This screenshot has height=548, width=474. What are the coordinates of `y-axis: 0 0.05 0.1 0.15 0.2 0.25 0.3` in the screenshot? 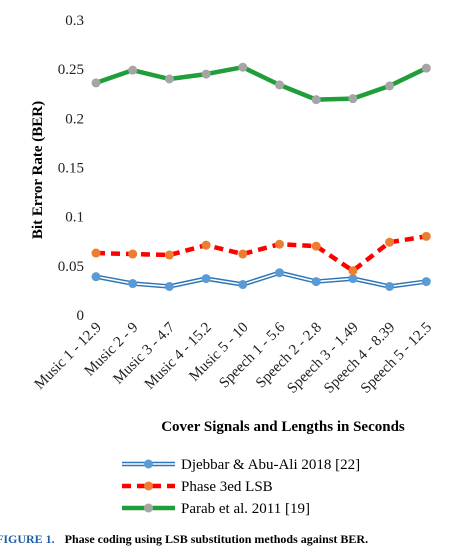 It's located at (71, 168).